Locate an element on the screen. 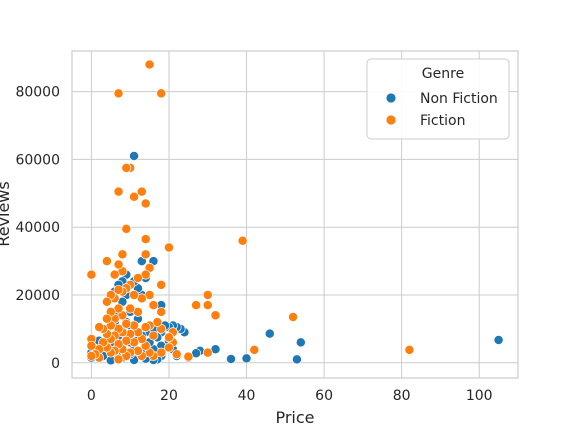  x-tick-label: 20 is located at coordinates (169, 396).